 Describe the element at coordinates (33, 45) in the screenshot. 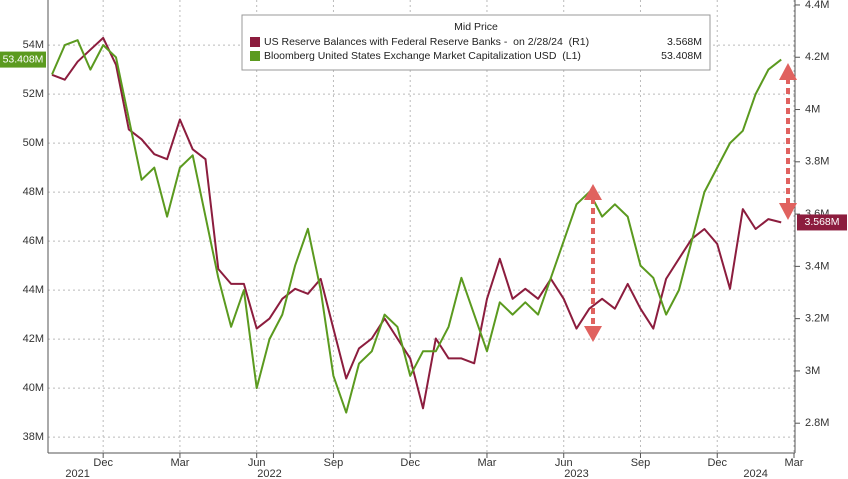

I see `y-tick-label: 54M` at that location.